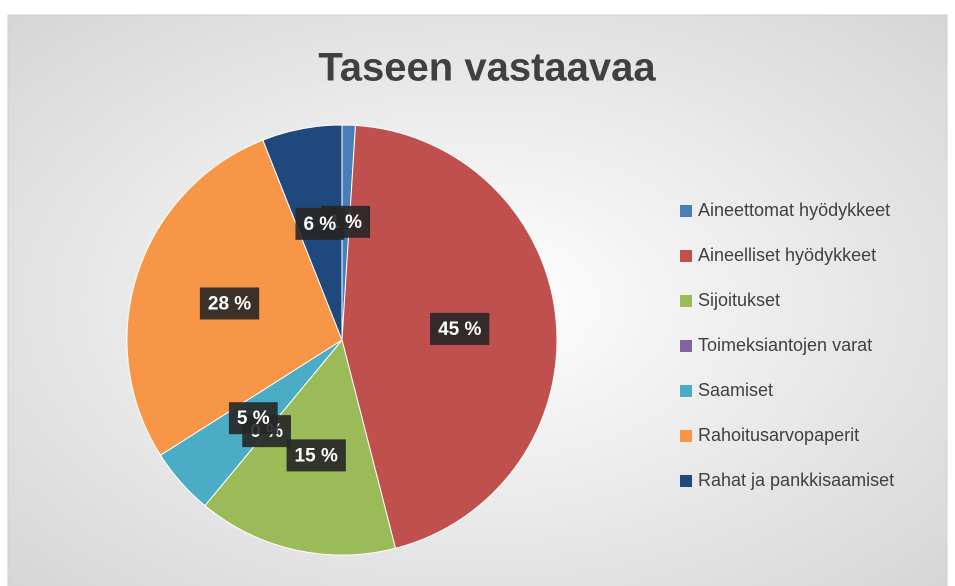 Image resolution: width=955 pixels, height=586 pixels. Describe the element at coordinates (487, 68) in the screenshot. I see `chart-title: Taseen vastaavaa` at that location.